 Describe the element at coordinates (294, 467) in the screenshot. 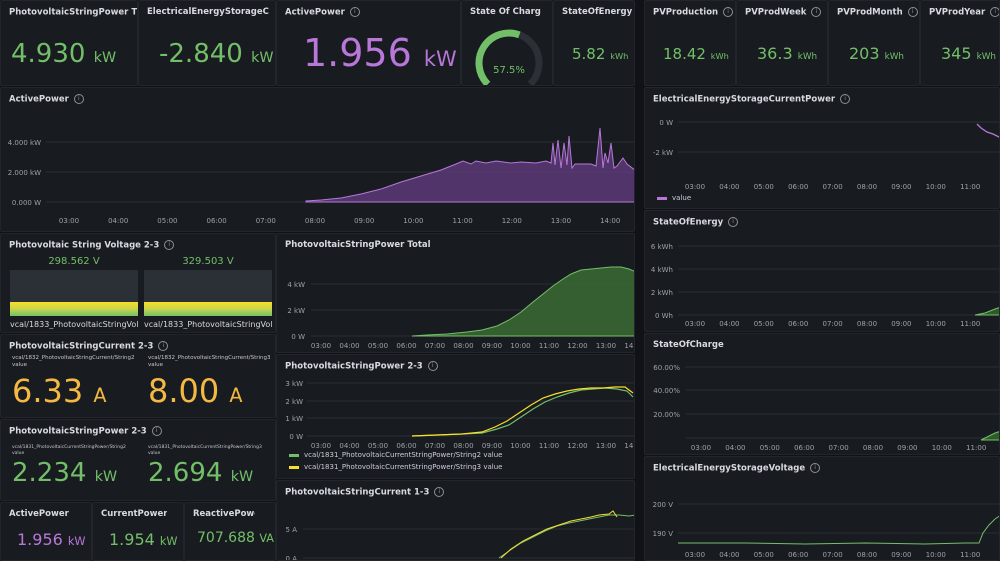

I see `legend-swatch` at that location.